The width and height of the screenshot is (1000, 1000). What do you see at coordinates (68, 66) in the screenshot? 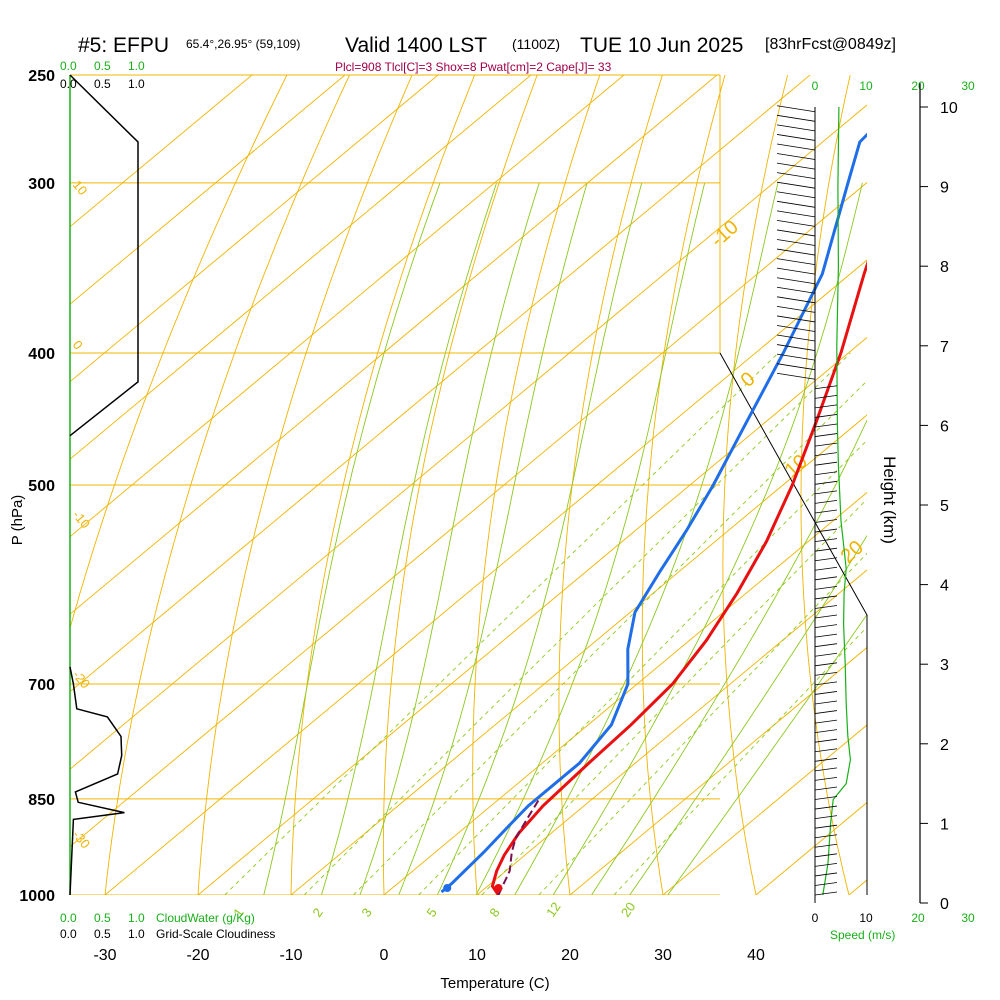
I see `cloudwater-tick-top-0: 0.0` at bounding box center [68, 66].